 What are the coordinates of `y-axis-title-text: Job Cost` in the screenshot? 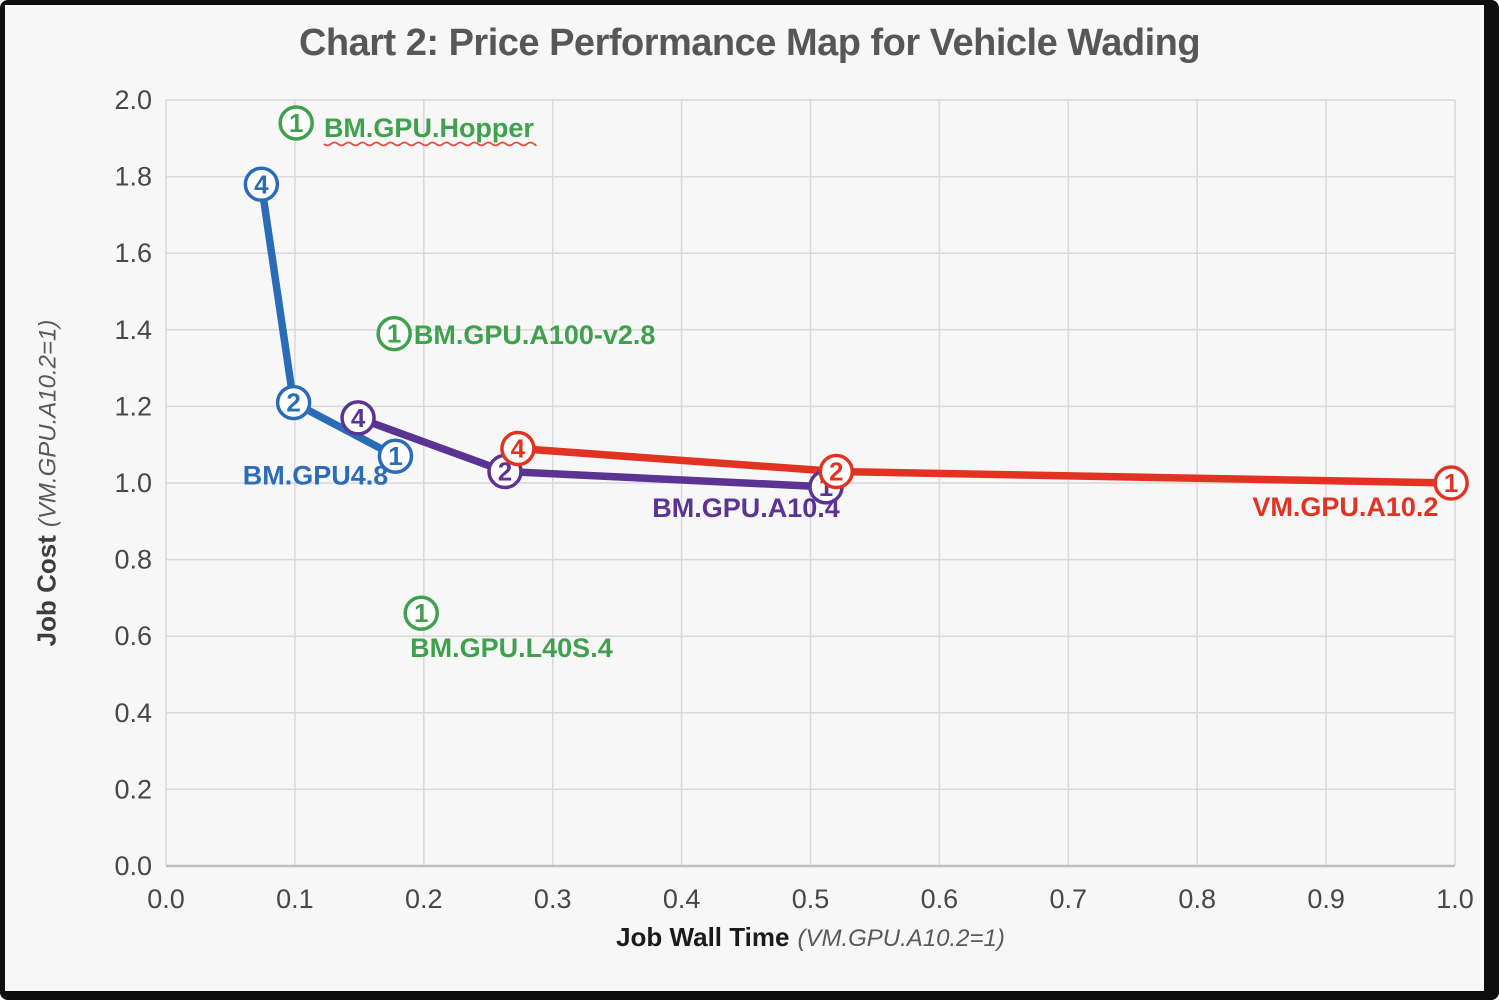 It's located at (46, 591).